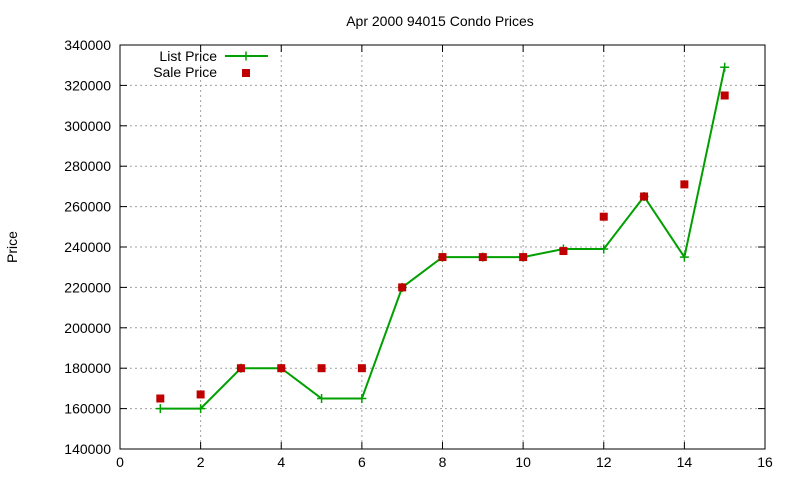 Image resolution: width=800 pixels, height=480 pixels. What do you see at coordinates (87, 409) in the screenshot?
I see `y-tick-label: 160000` at bounding box center [87, 409].